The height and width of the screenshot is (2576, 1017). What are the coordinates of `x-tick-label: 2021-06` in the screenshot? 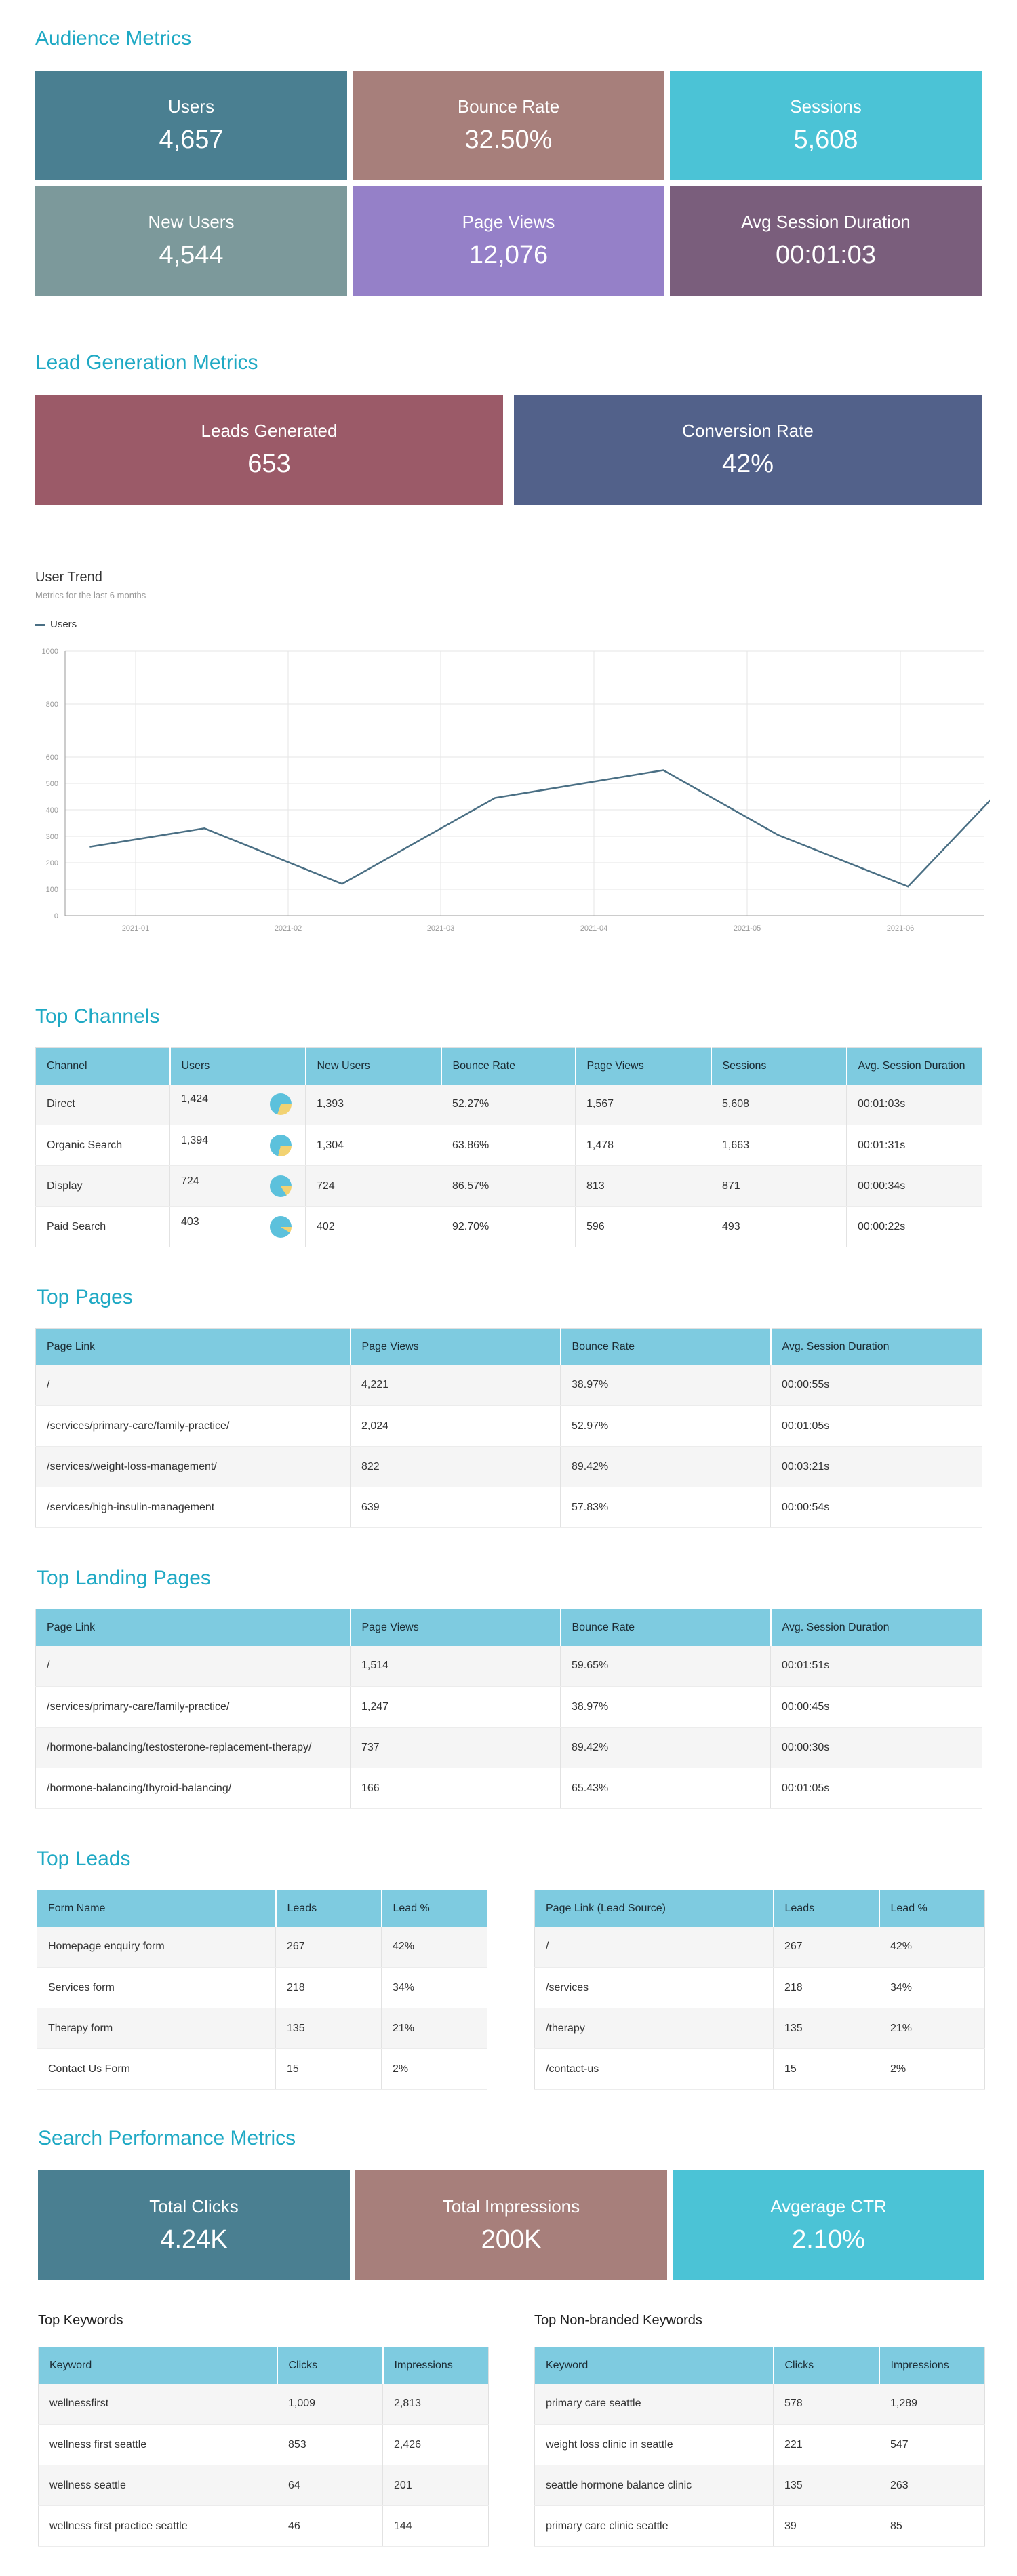 It's located at (900, 928).